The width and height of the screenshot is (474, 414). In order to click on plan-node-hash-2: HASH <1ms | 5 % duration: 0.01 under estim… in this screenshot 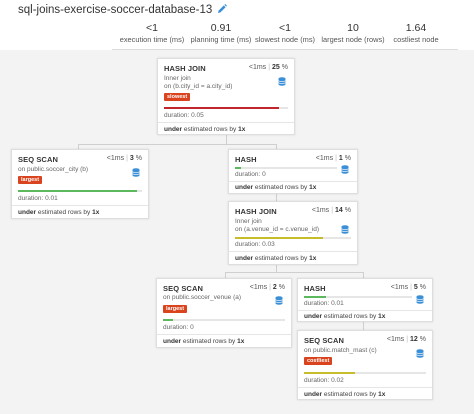, I will do `click(365, 300)`.